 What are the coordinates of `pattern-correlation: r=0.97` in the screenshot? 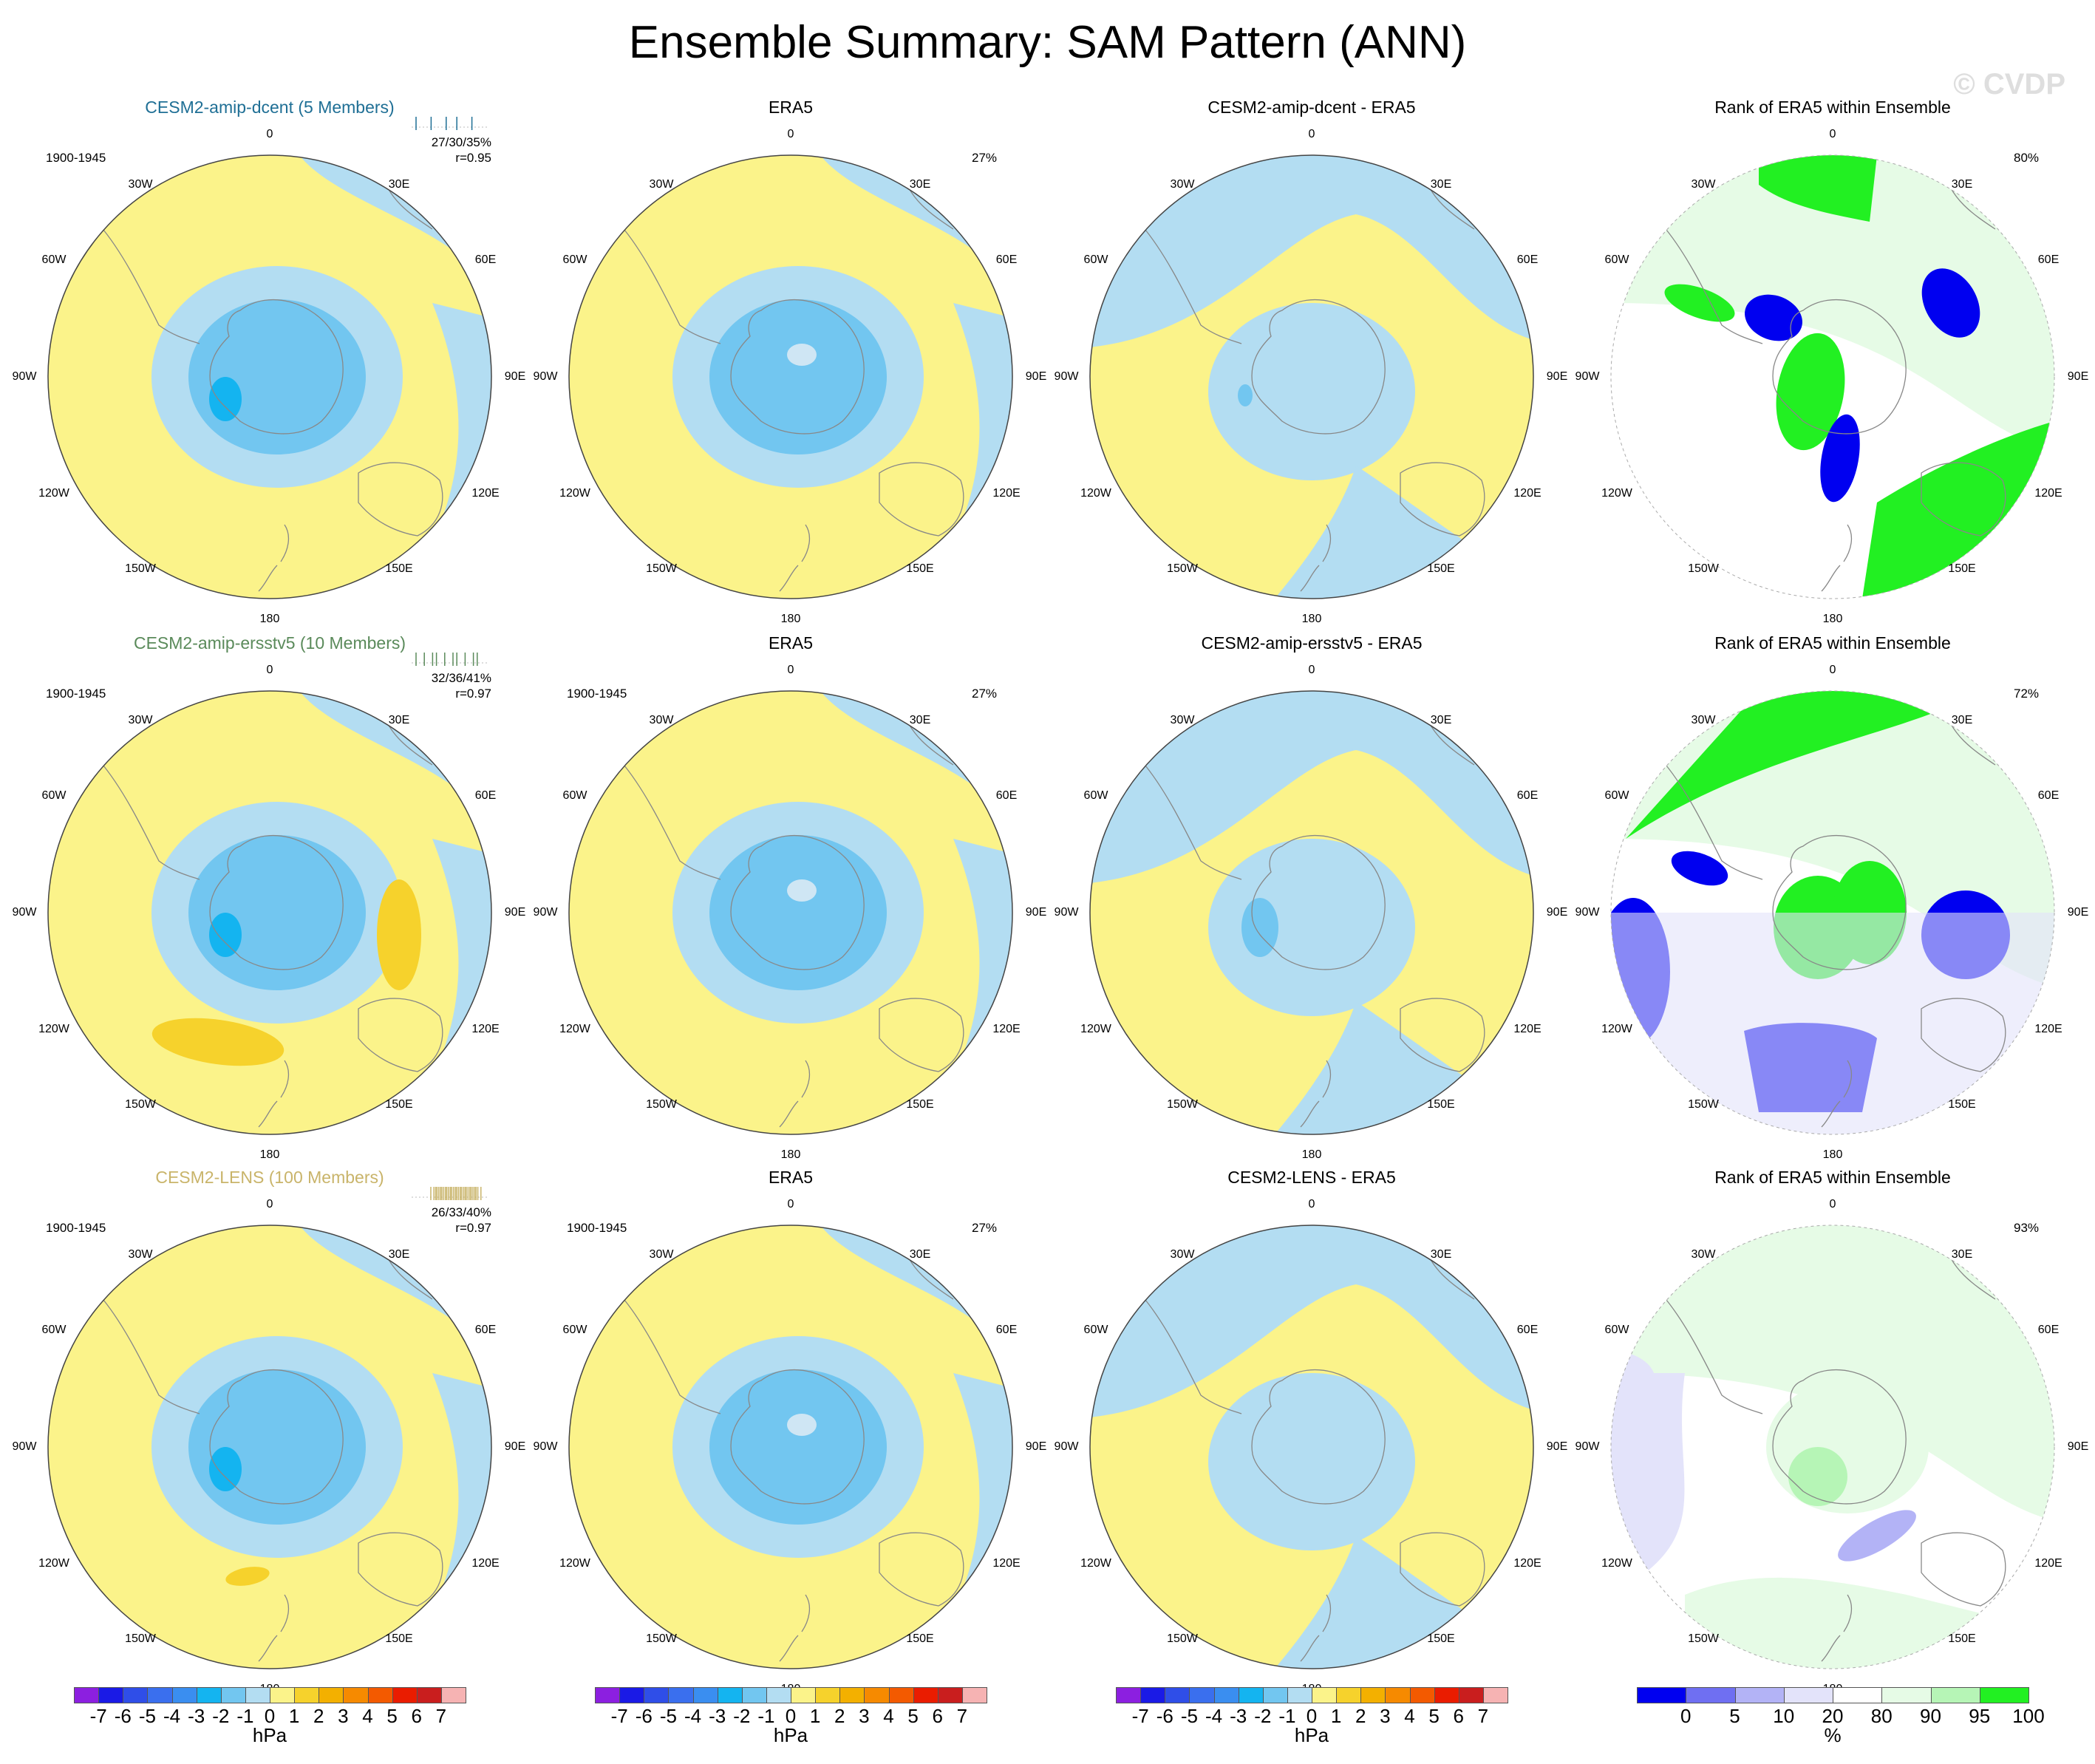 It's located at (473, 694).